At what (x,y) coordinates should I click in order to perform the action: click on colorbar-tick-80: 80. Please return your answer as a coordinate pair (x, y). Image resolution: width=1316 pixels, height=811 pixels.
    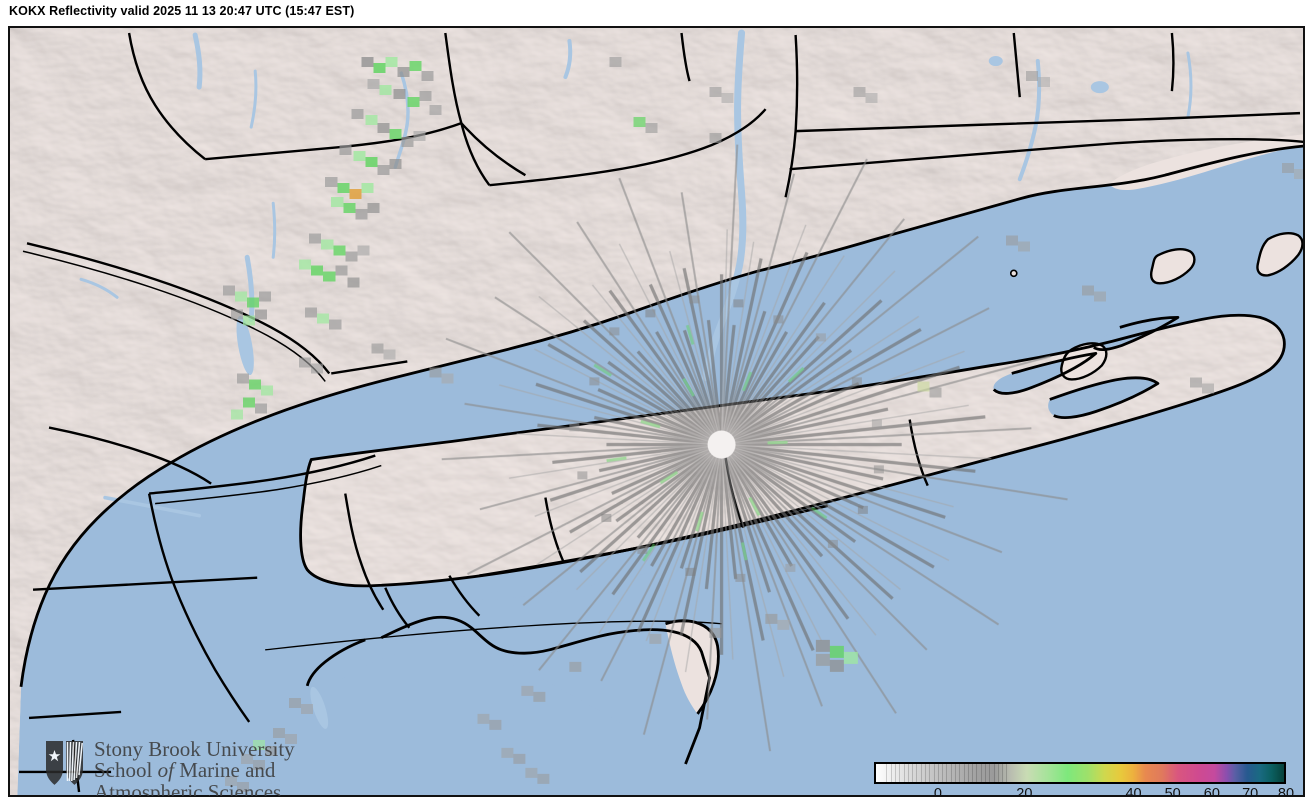
    Looking at the image, I should click on (1286, 791).